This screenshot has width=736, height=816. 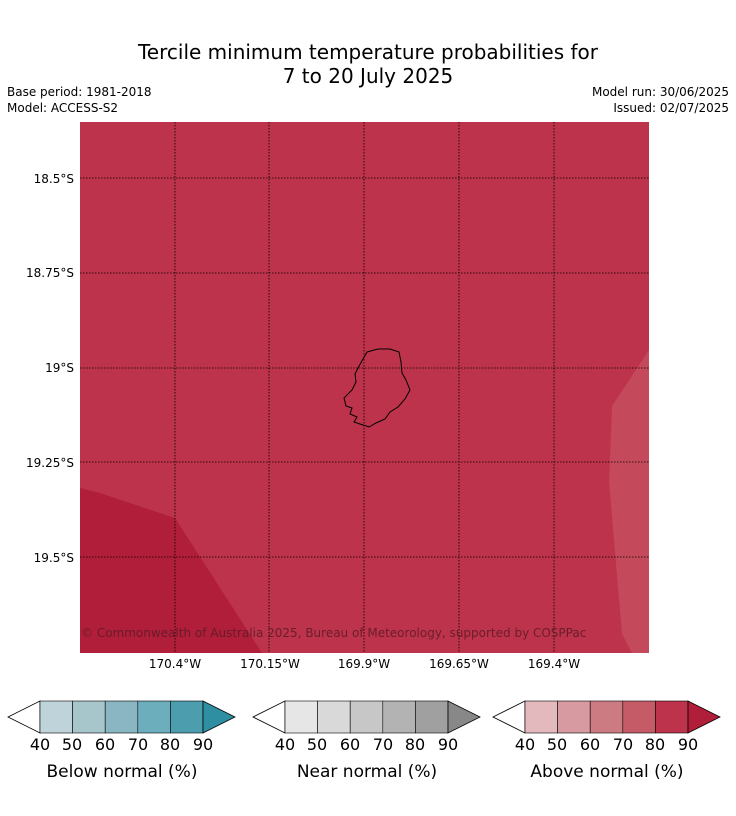 What do you see at coordinates (53, 558) in the screenshot?
I see `lat-label: 19.5°S` at bounding box center [53, 558].